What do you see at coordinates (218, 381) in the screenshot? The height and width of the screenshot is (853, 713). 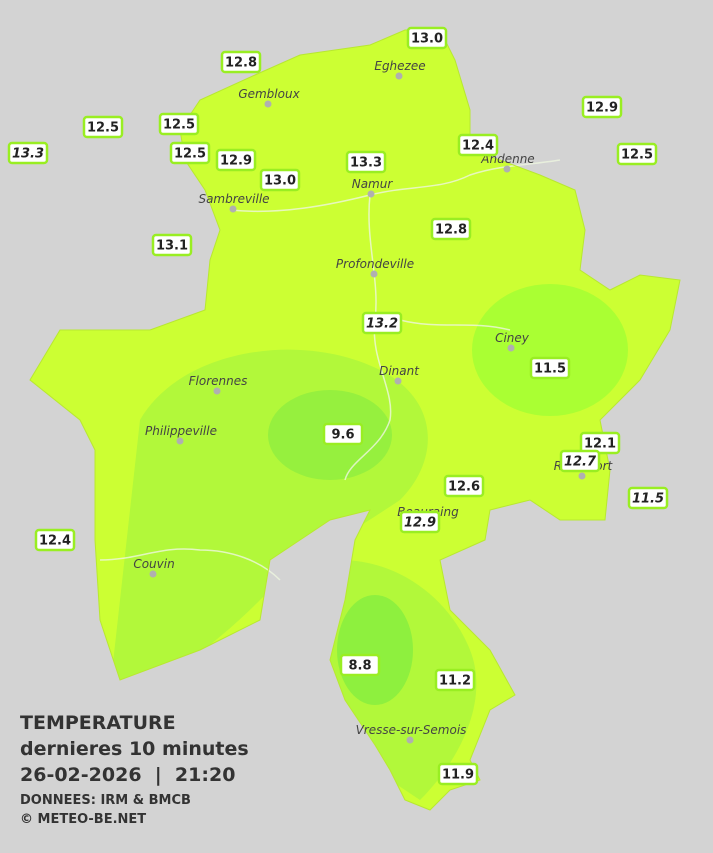 I see `place-name: Florennes` at bounding box center [218, 381].